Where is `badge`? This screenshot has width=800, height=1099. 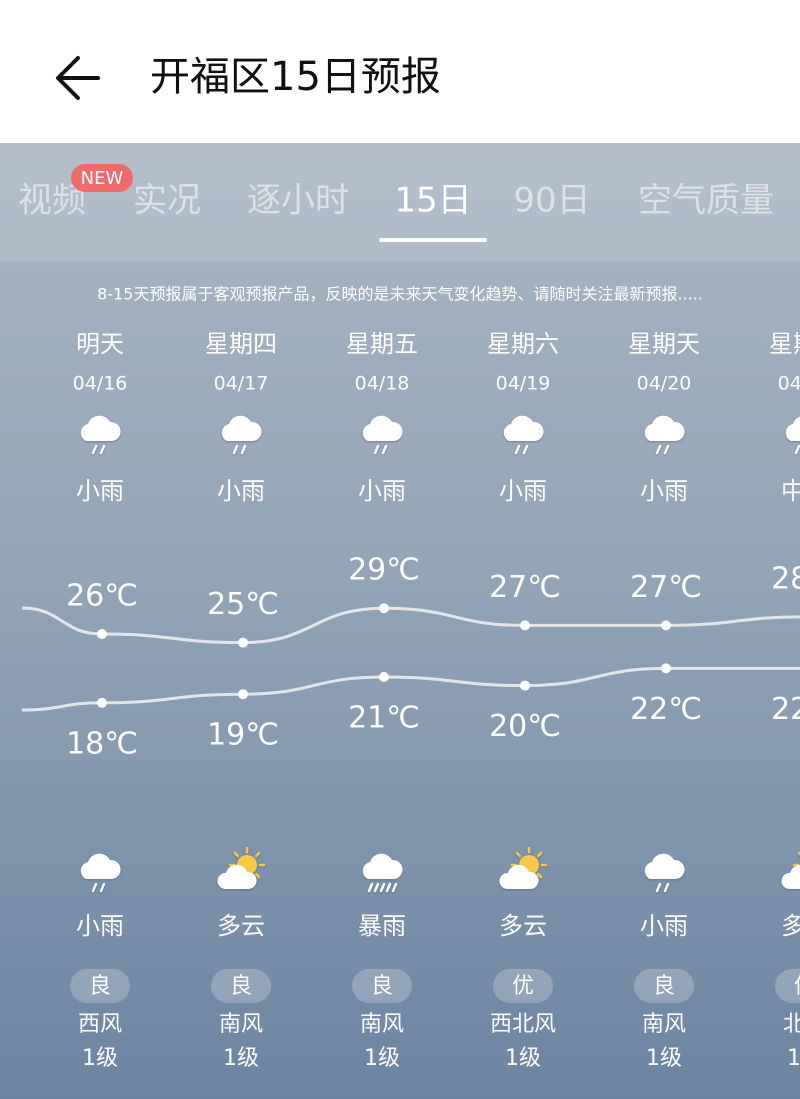 badge is located at coordinates (102, 178).